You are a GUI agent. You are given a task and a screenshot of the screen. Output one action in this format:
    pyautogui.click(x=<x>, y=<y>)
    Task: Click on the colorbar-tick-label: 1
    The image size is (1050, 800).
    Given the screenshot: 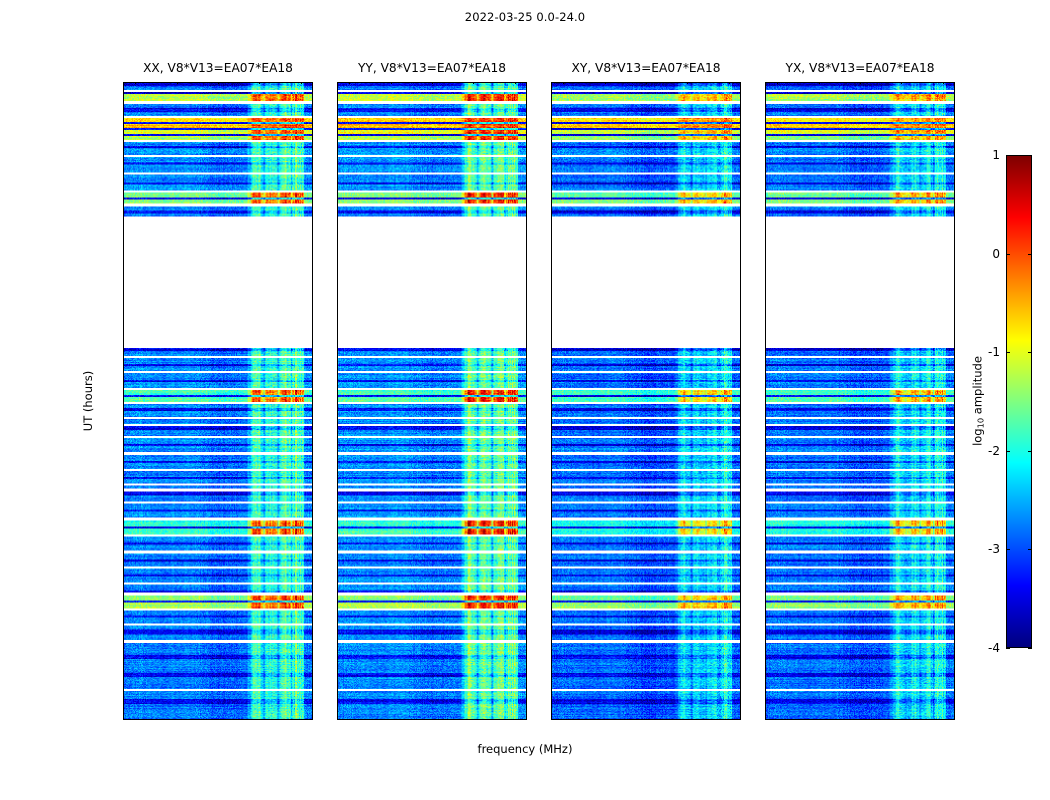 What is the action you would take?
    pyautogui.click(x=996, y=155)
    